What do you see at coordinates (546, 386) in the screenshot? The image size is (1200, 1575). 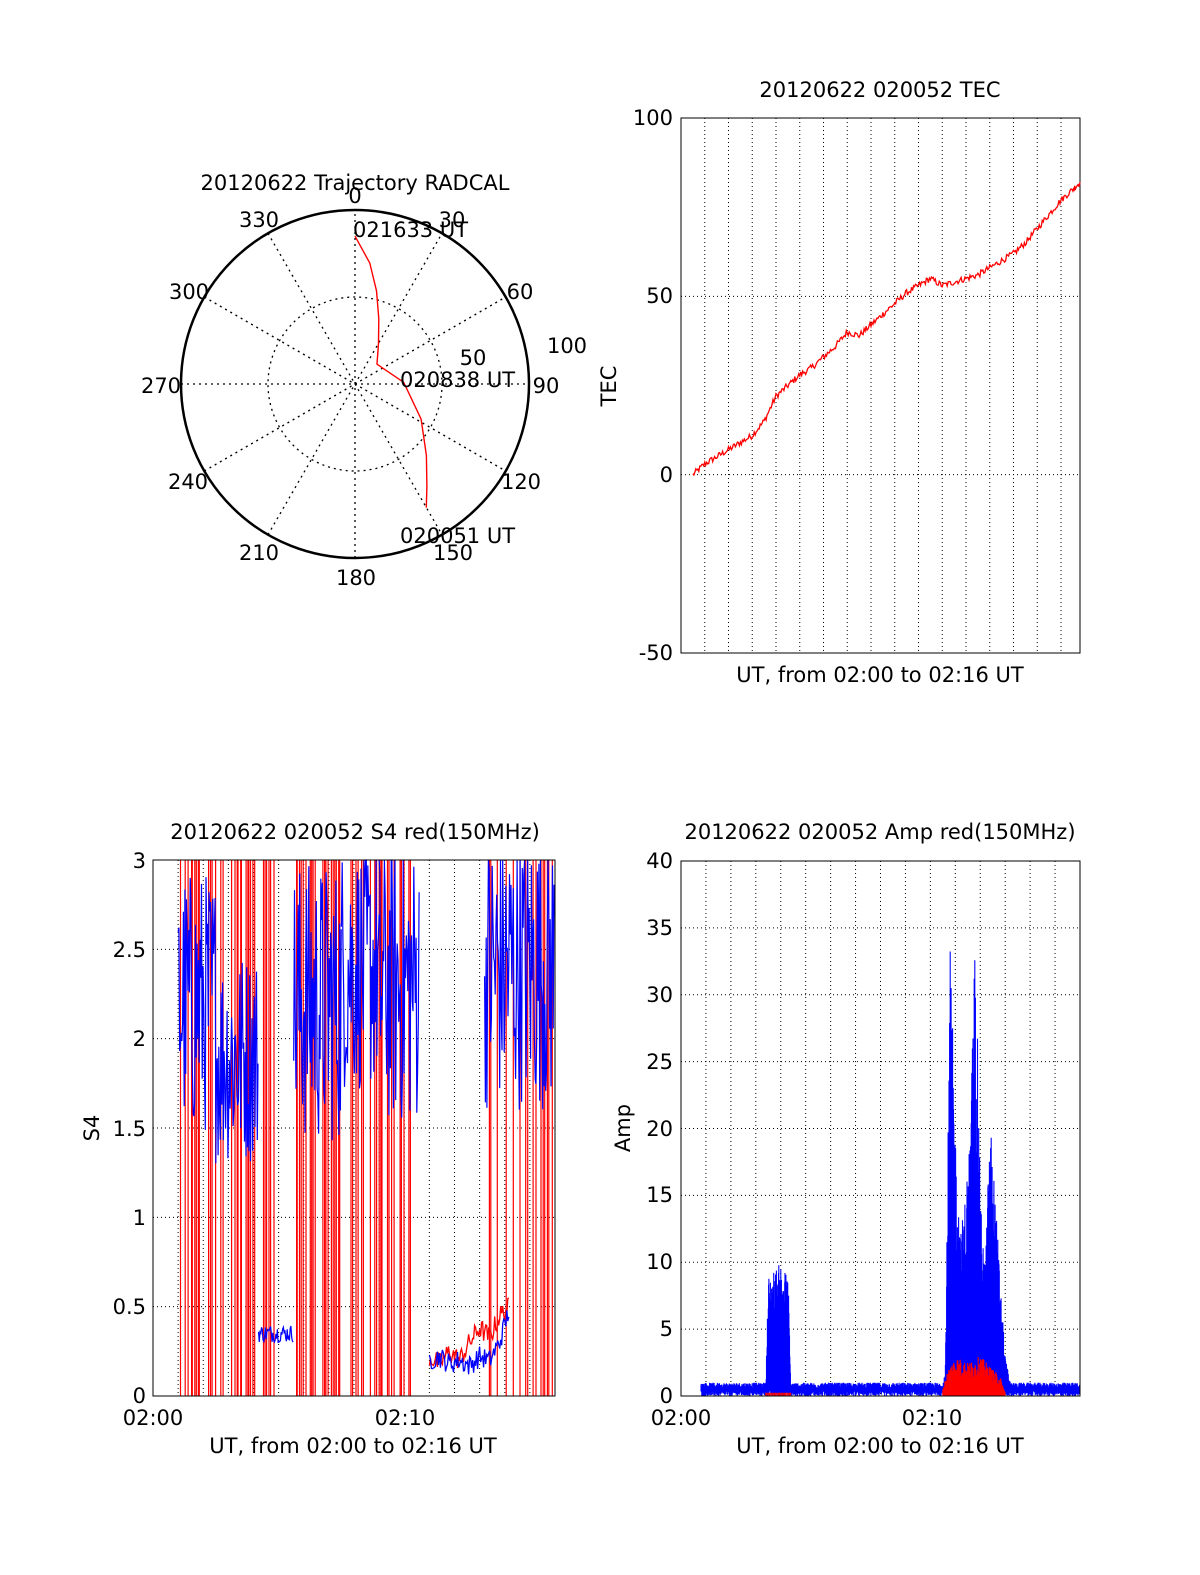 I see `polar-angle-label: 90` at bounding box center [546, 386].